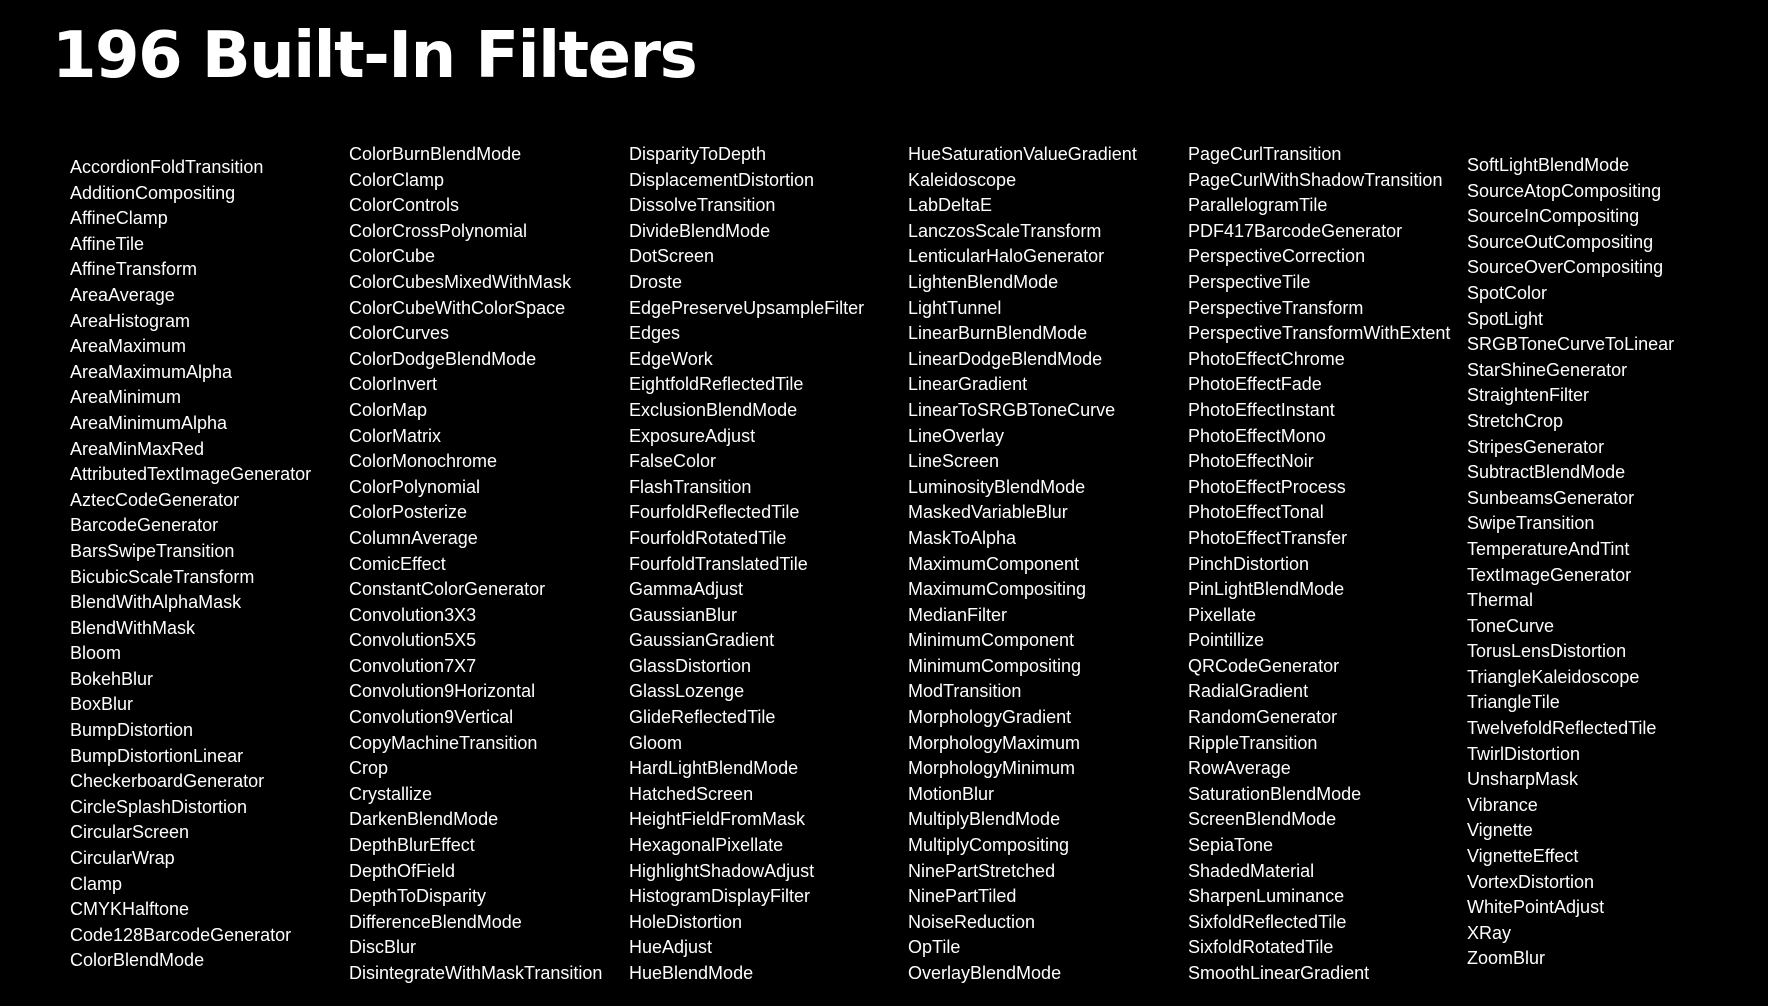  What do you see at coordinates (1231, 845) in the screenshot?
I see `filter-name: SepiaTone` at bounding box center [1231, 845].